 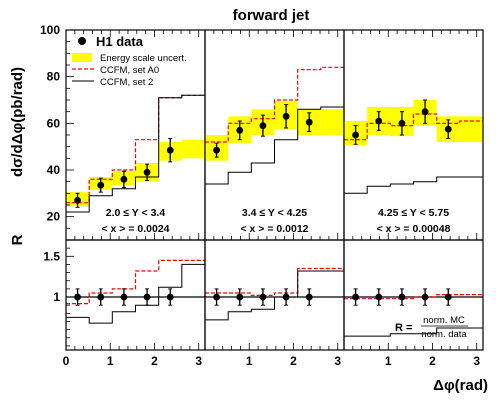 I want to click on ratio-legend-prefix: R =, so click(x=403, y=328).